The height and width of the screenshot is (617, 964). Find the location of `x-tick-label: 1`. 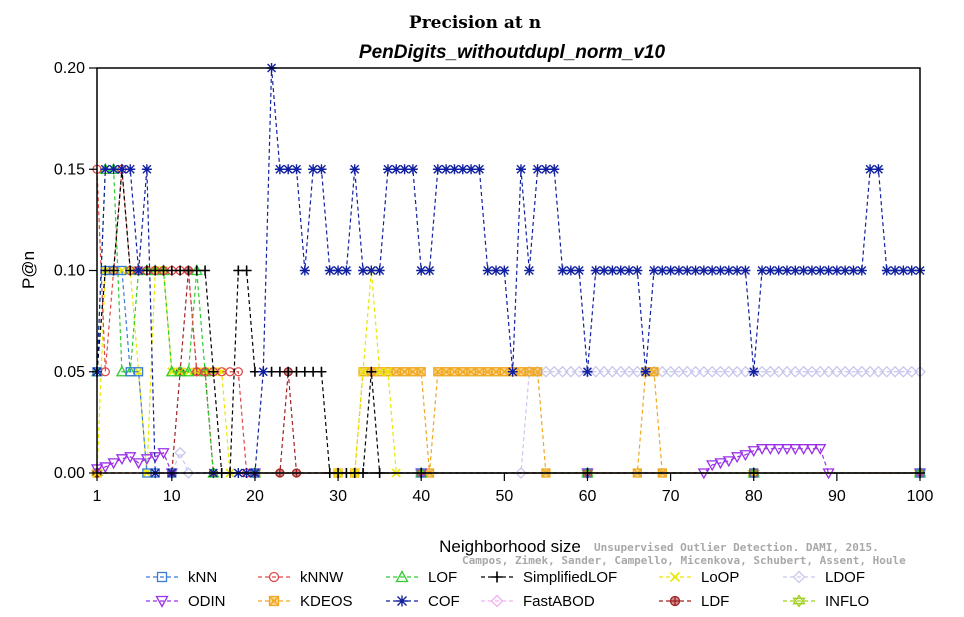

x-tick-label: 1 is located at coordinates (97, 496).